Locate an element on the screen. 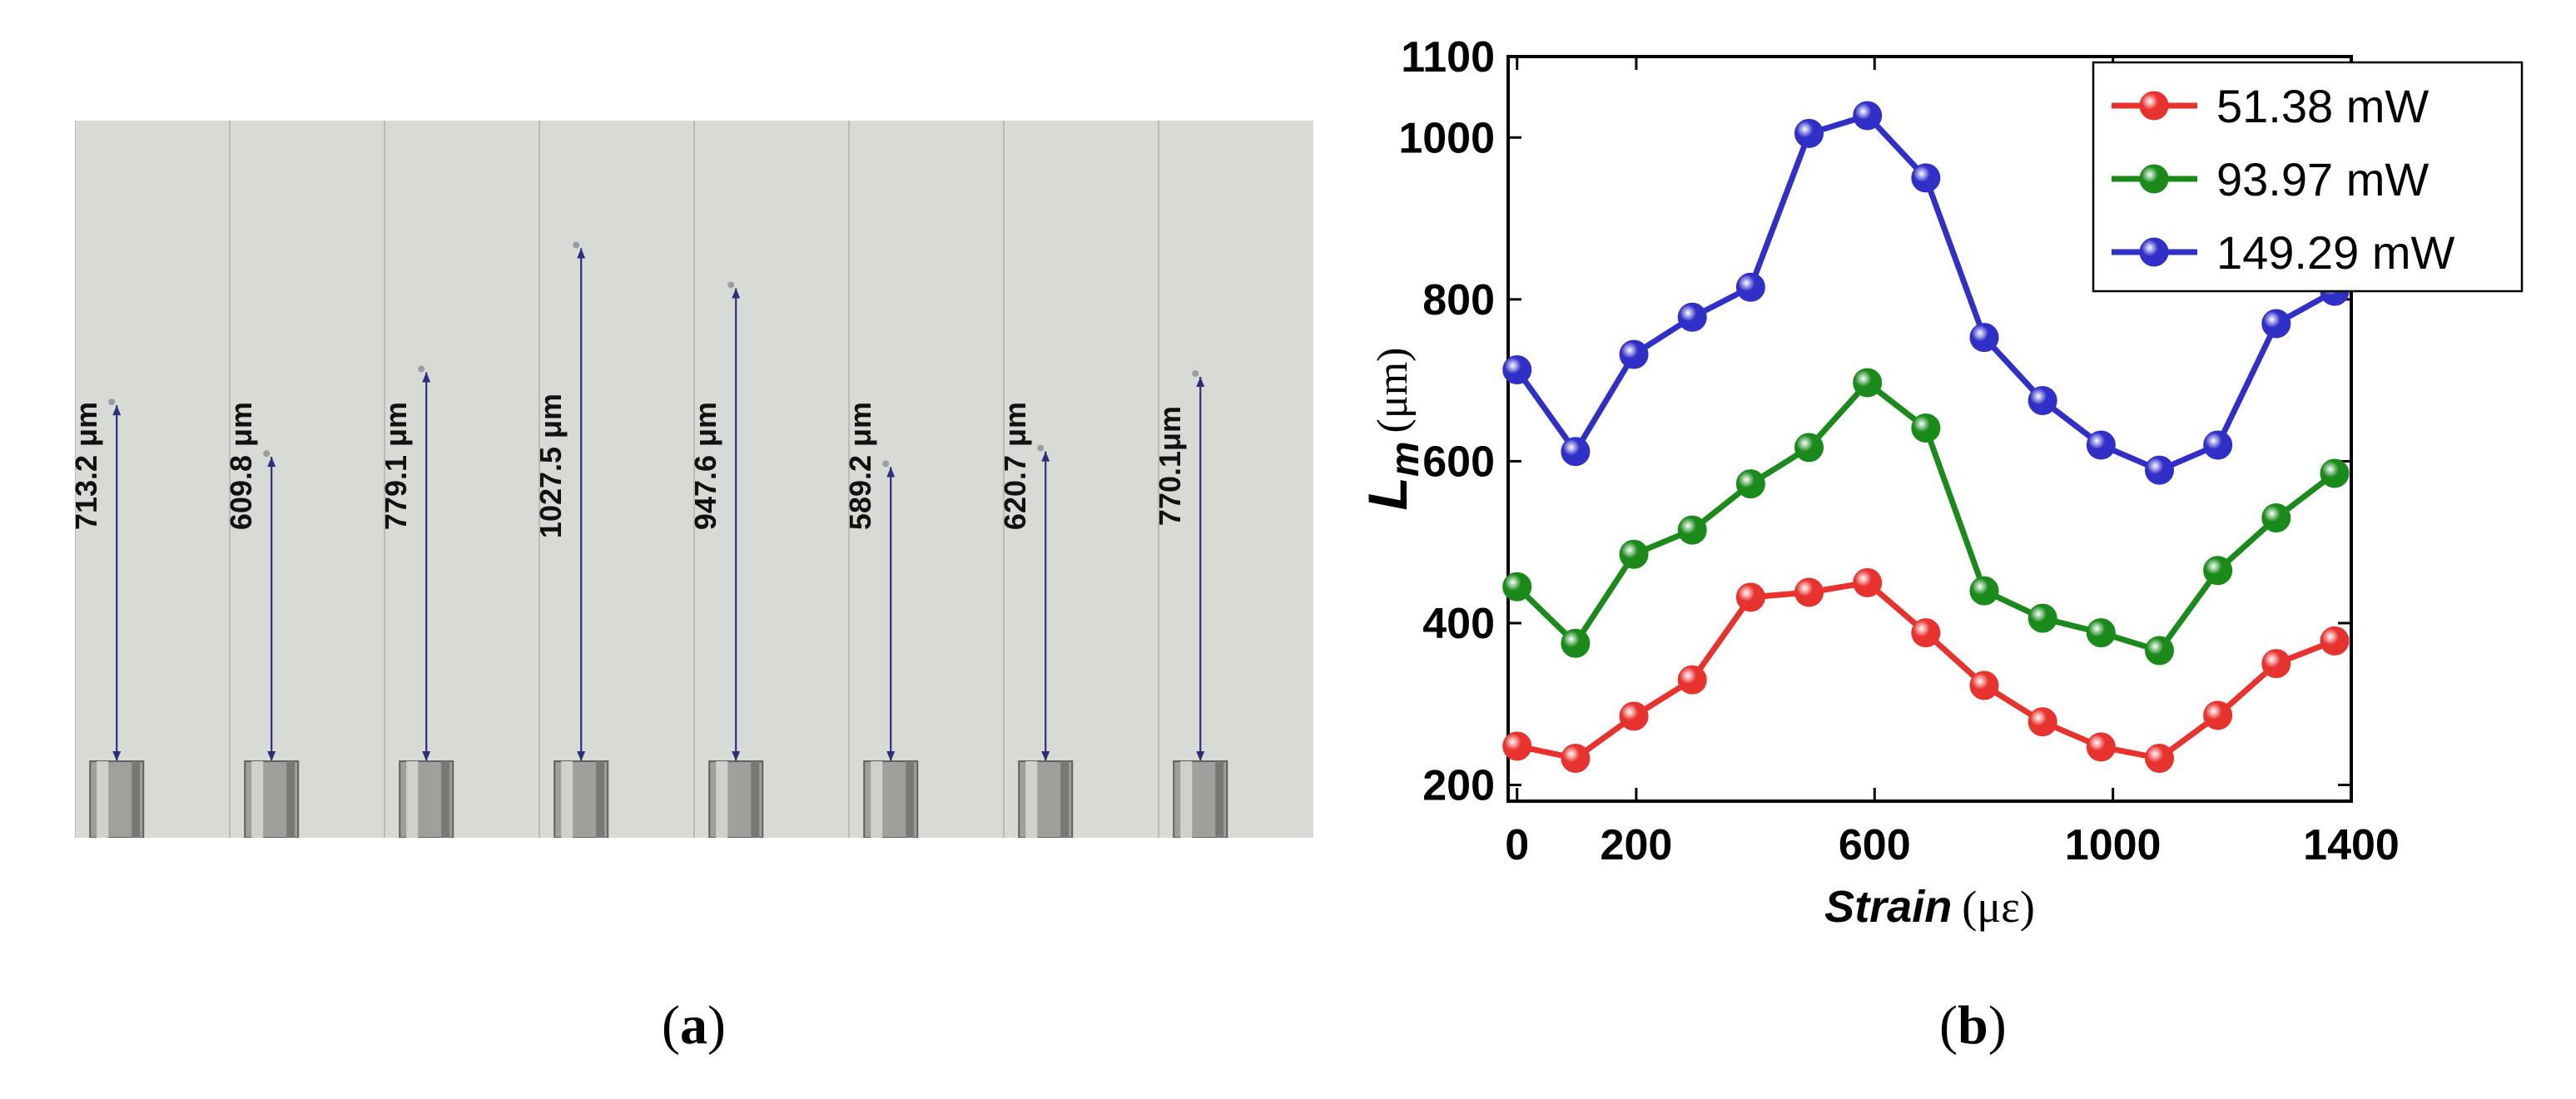  x-tick-label: 600 is located at coordinates (1875, 845).